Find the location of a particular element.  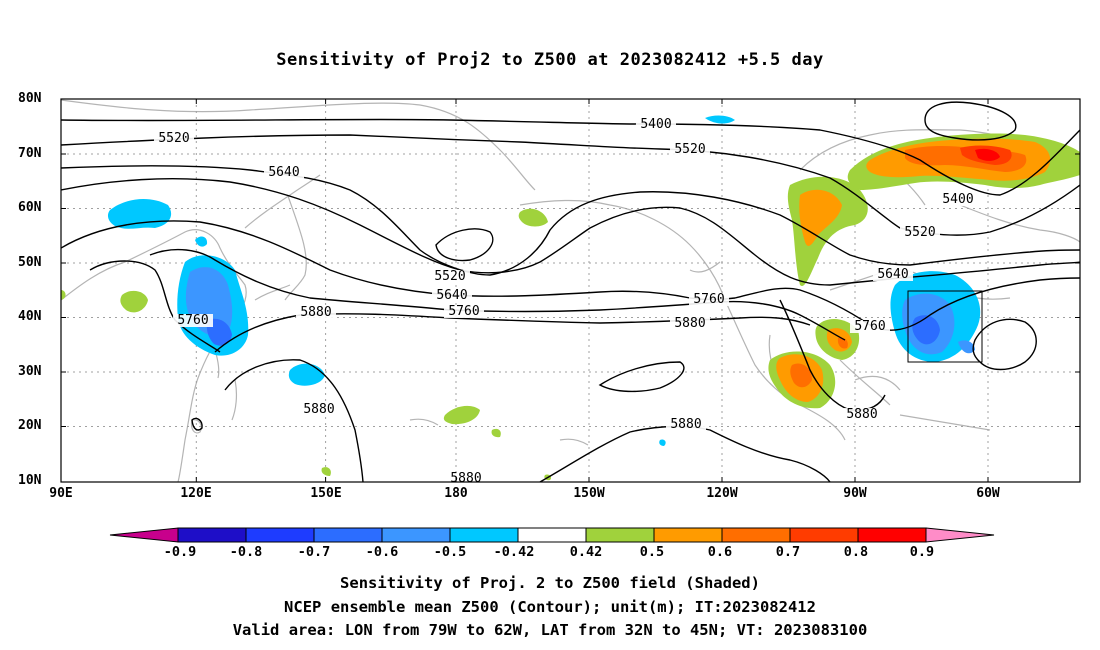

colorbar is located at coordinates (552, 535).